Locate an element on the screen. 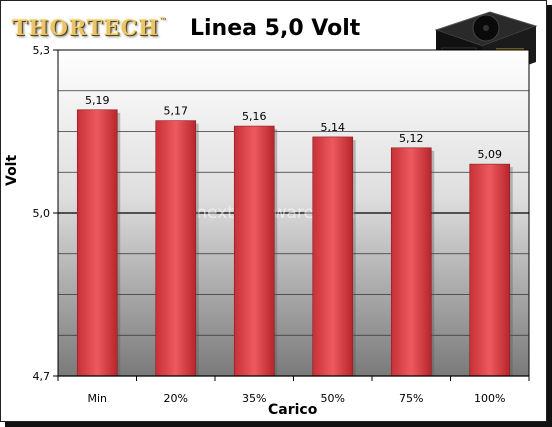 The height and width of the screenshot is (427, 552). data-label: 5,09 is located at coordinates (490, 154).